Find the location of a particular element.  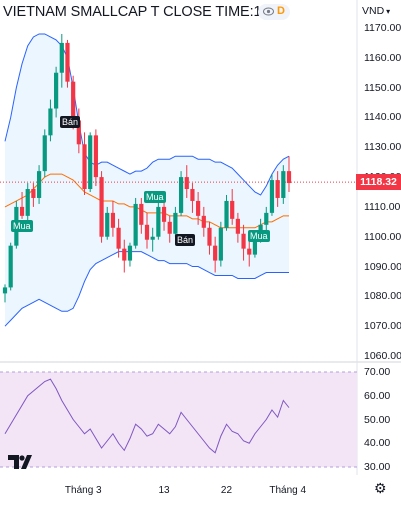

price-tick-label: 1080.00 is located at coordinates (382, 296).